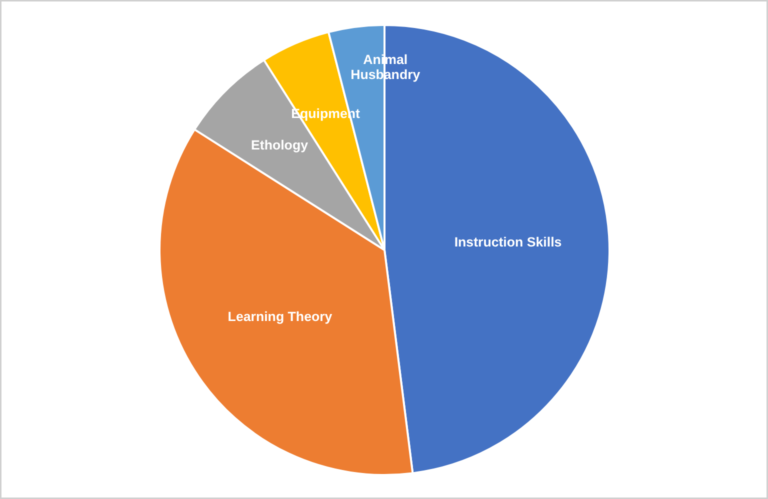 The image size is (768, 499). What do you see at coordinates (279, 144) in the screenshot?
I see `slice-label: Ethology` at bounding box center [279, 144].